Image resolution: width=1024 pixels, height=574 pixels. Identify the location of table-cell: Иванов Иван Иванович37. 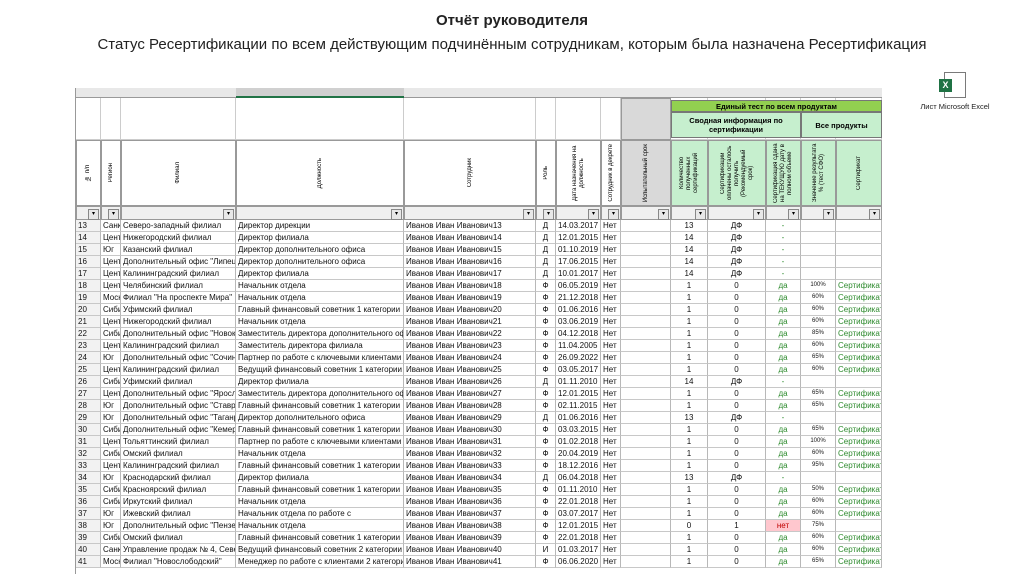
(470, 514).